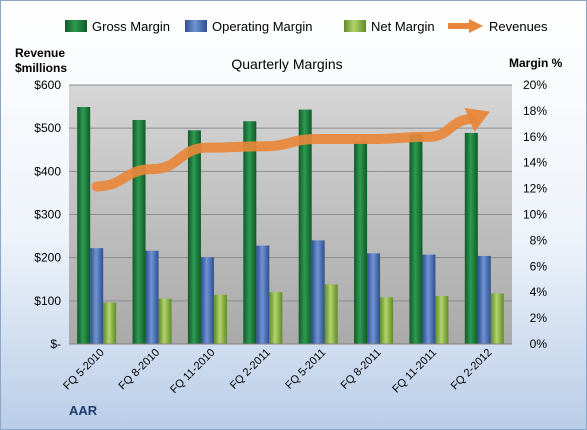 The width and height of the screenshot is (587, 430). I want to click on left-tick-label: $200, so click(47, 258).